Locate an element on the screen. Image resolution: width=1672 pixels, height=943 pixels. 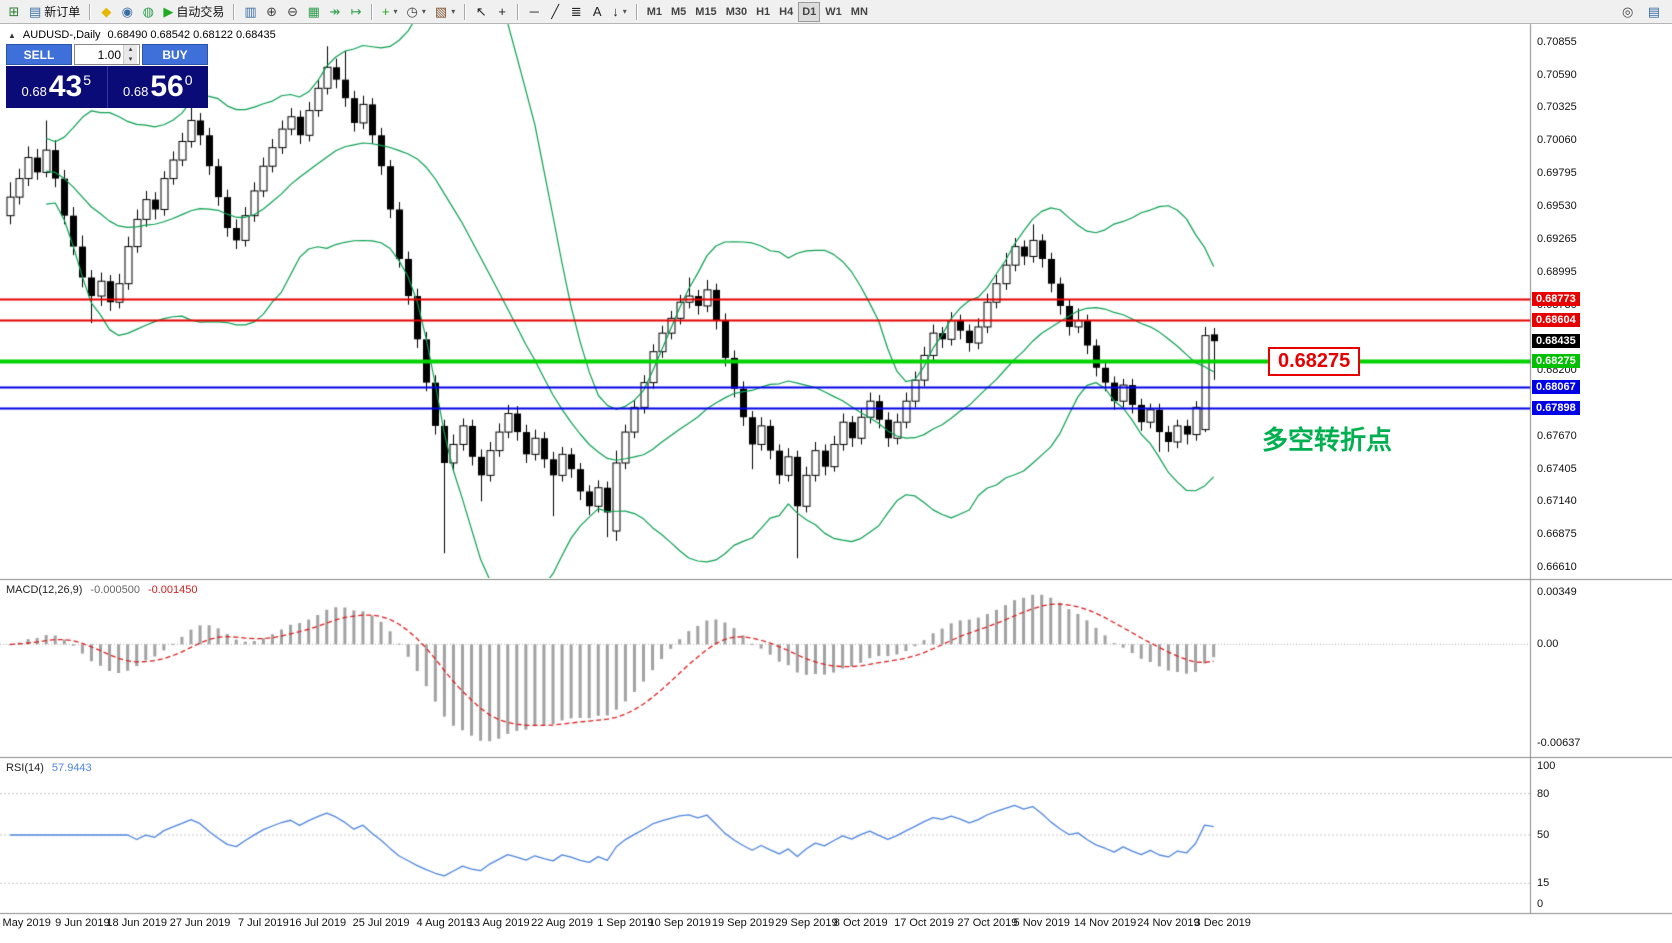
timeframe-m30: M30 is located at coordinates (736, 12).